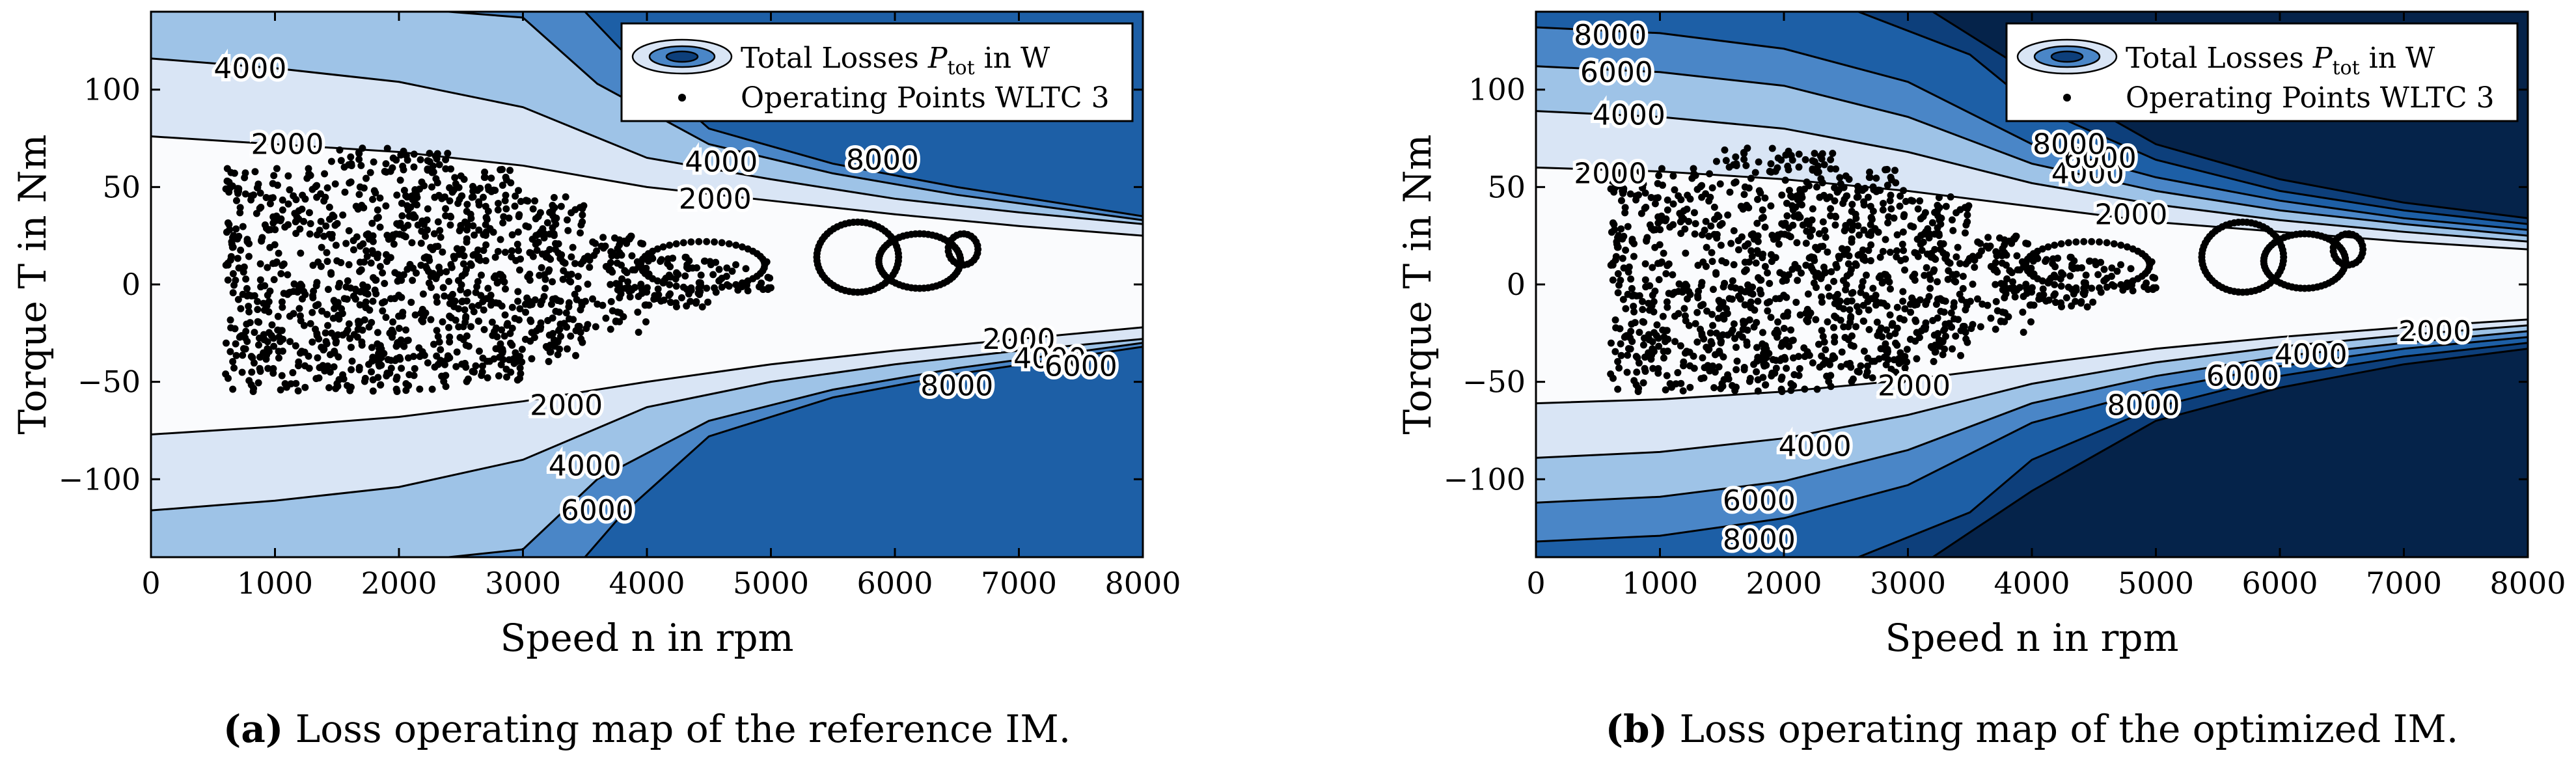 The height and width of the screenshot is (770, 2576). What do you see at coordinates (100, 479) in the screenshot?
I see `panel-a-y-tick-label: −100` at bounding box center [100, 479].